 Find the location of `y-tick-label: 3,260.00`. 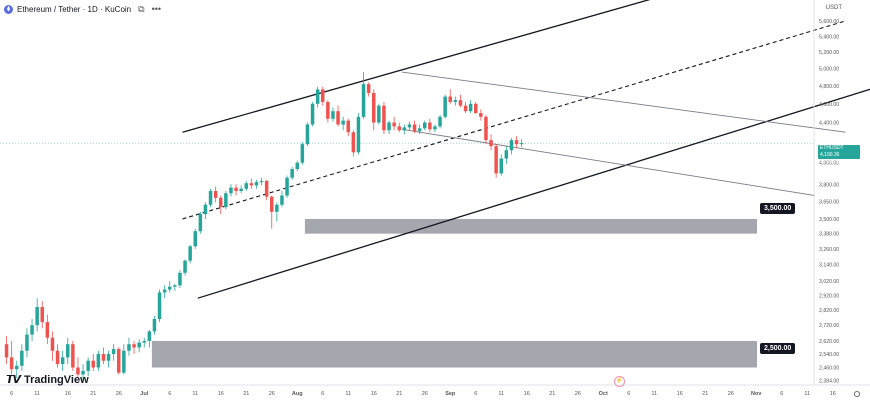

y-tick-label: 3,260.00 is located at coordinates (829, 250).